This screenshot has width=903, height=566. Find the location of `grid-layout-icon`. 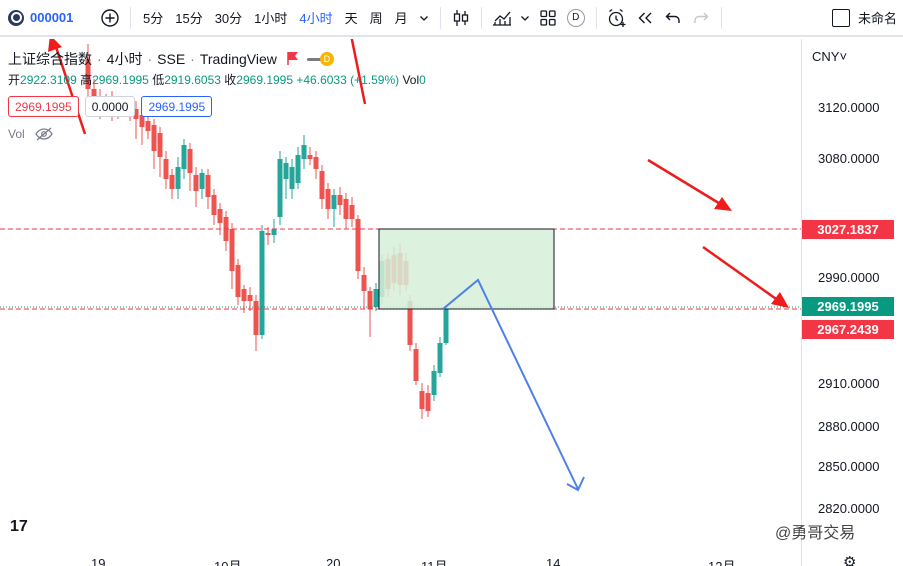

grid-layout-icon is located at coordinates (548, 17).